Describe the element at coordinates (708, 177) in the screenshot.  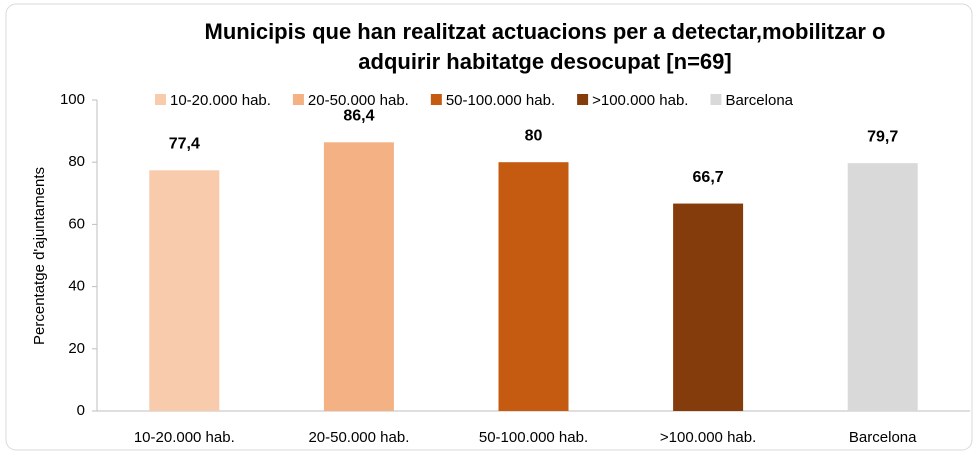
I see `data-label: 66,7` at that location.